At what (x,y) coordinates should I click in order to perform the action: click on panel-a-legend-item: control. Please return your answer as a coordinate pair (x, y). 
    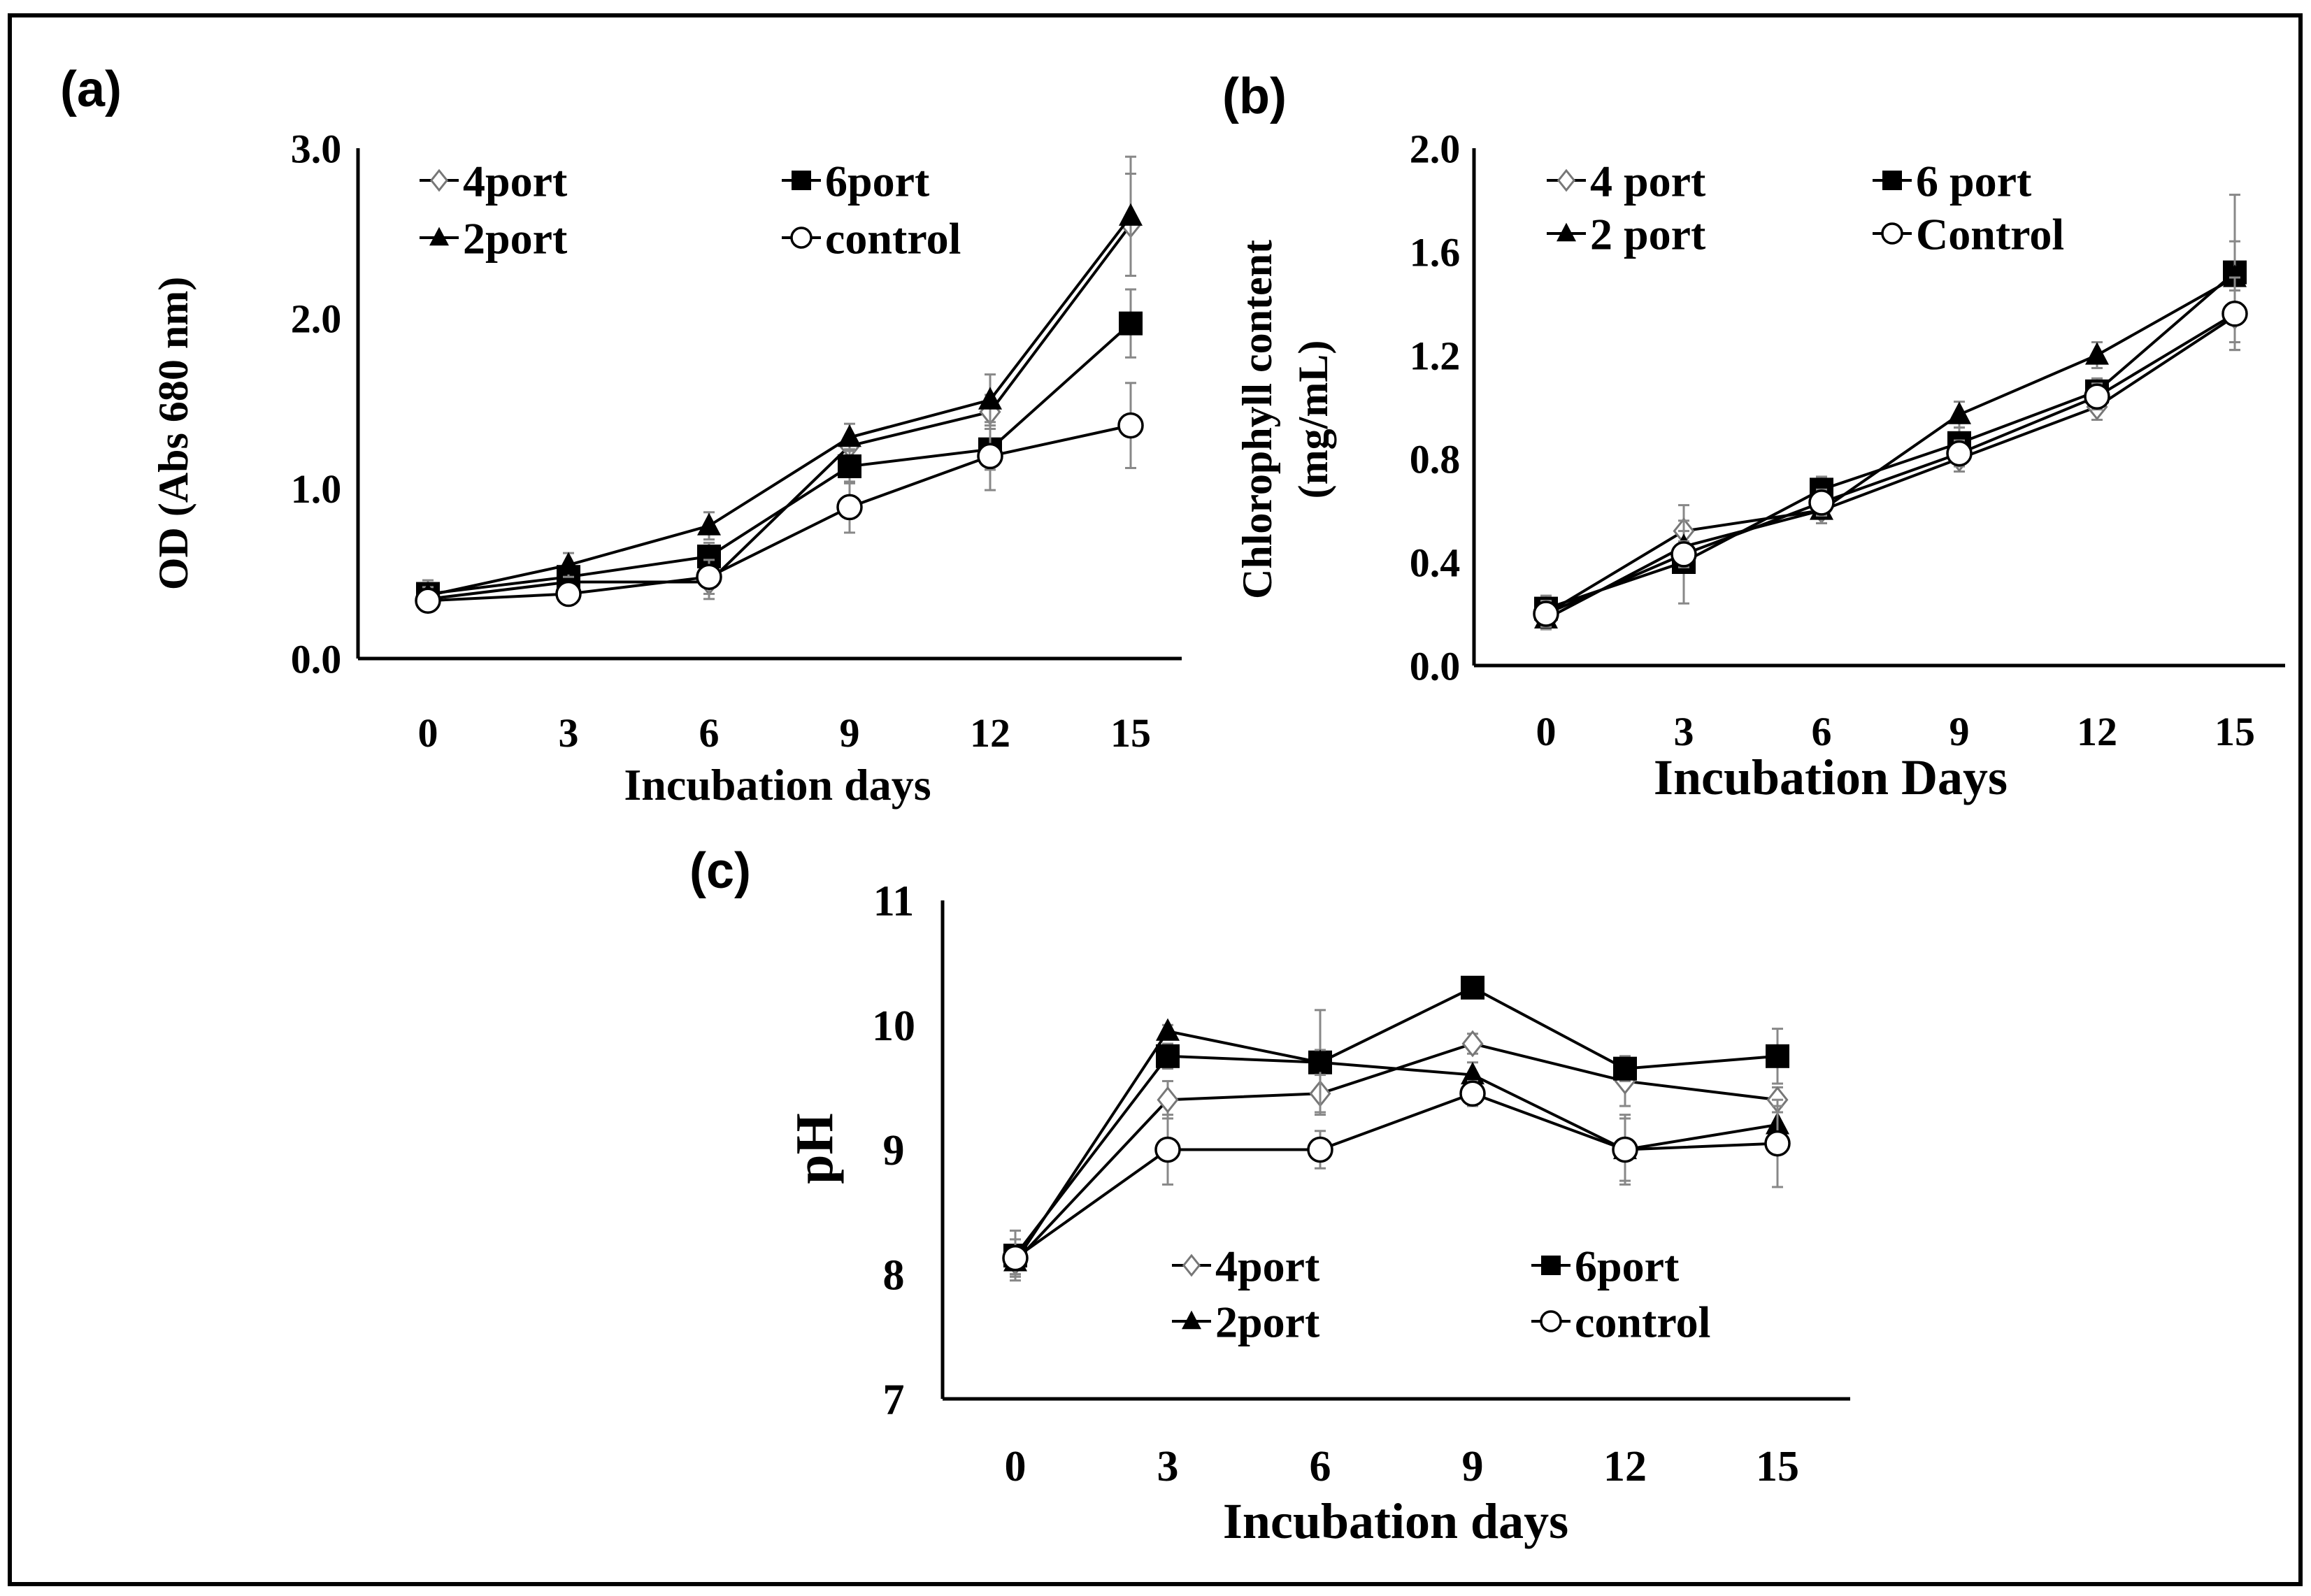
    Looking at the image, I should click on (871, 238).